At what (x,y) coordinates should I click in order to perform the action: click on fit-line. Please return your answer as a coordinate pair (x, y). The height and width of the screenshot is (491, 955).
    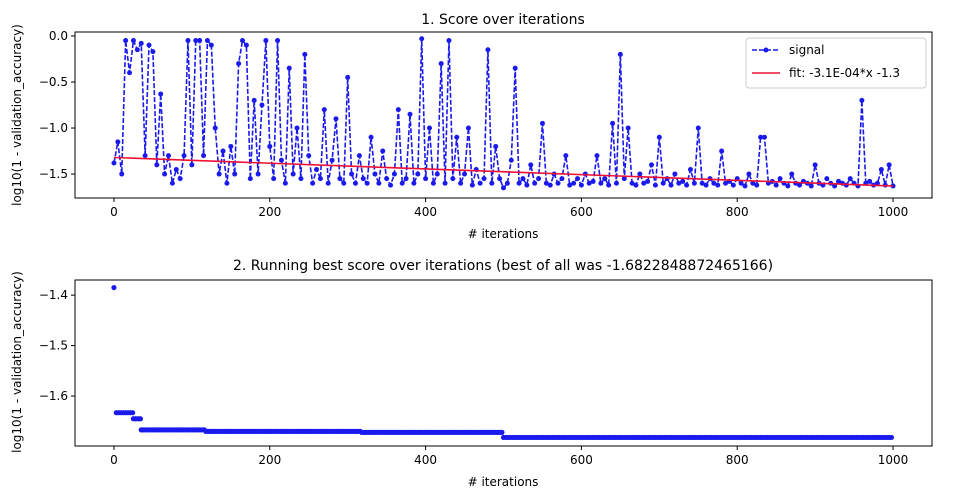
    Looking at the image, I should click on (503, 171).